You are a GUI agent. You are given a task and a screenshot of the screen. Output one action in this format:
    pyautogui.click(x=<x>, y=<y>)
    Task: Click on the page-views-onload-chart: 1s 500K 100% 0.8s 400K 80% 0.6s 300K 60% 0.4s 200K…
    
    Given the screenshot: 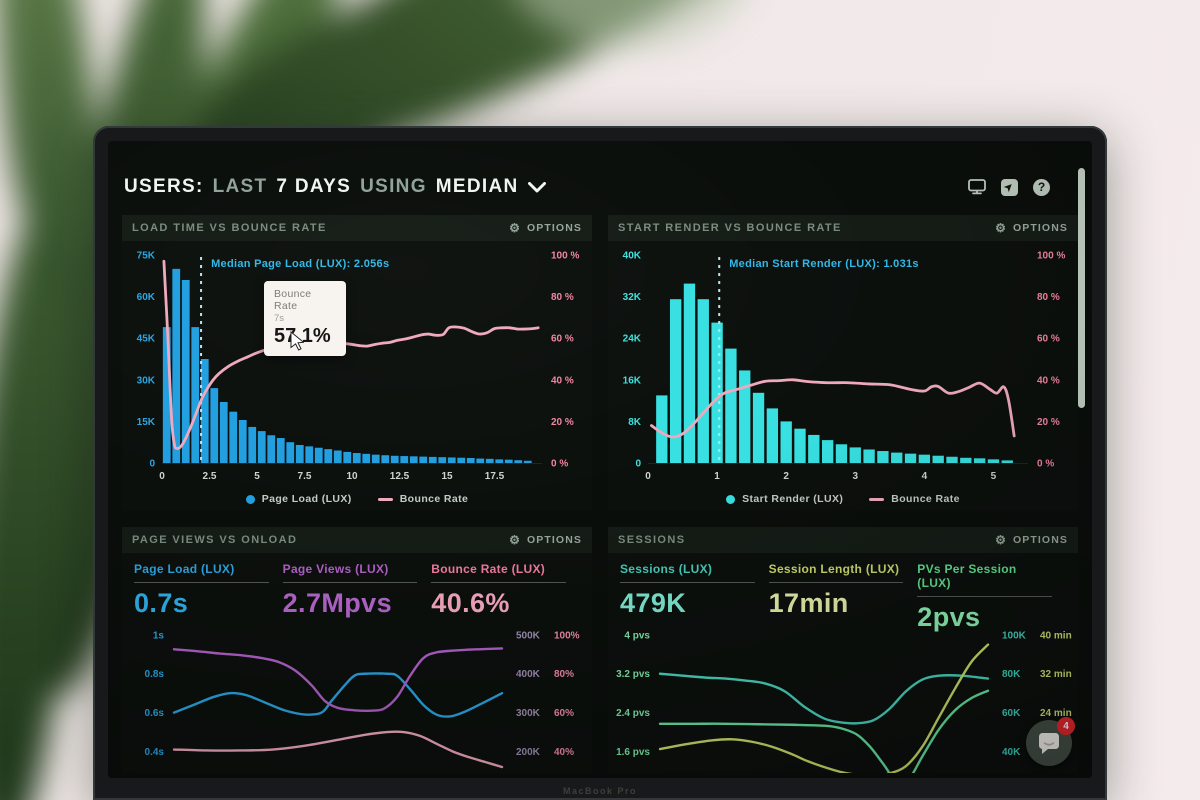 What is the action you would take?
    pyautogui.click(x=357, y=698)
    